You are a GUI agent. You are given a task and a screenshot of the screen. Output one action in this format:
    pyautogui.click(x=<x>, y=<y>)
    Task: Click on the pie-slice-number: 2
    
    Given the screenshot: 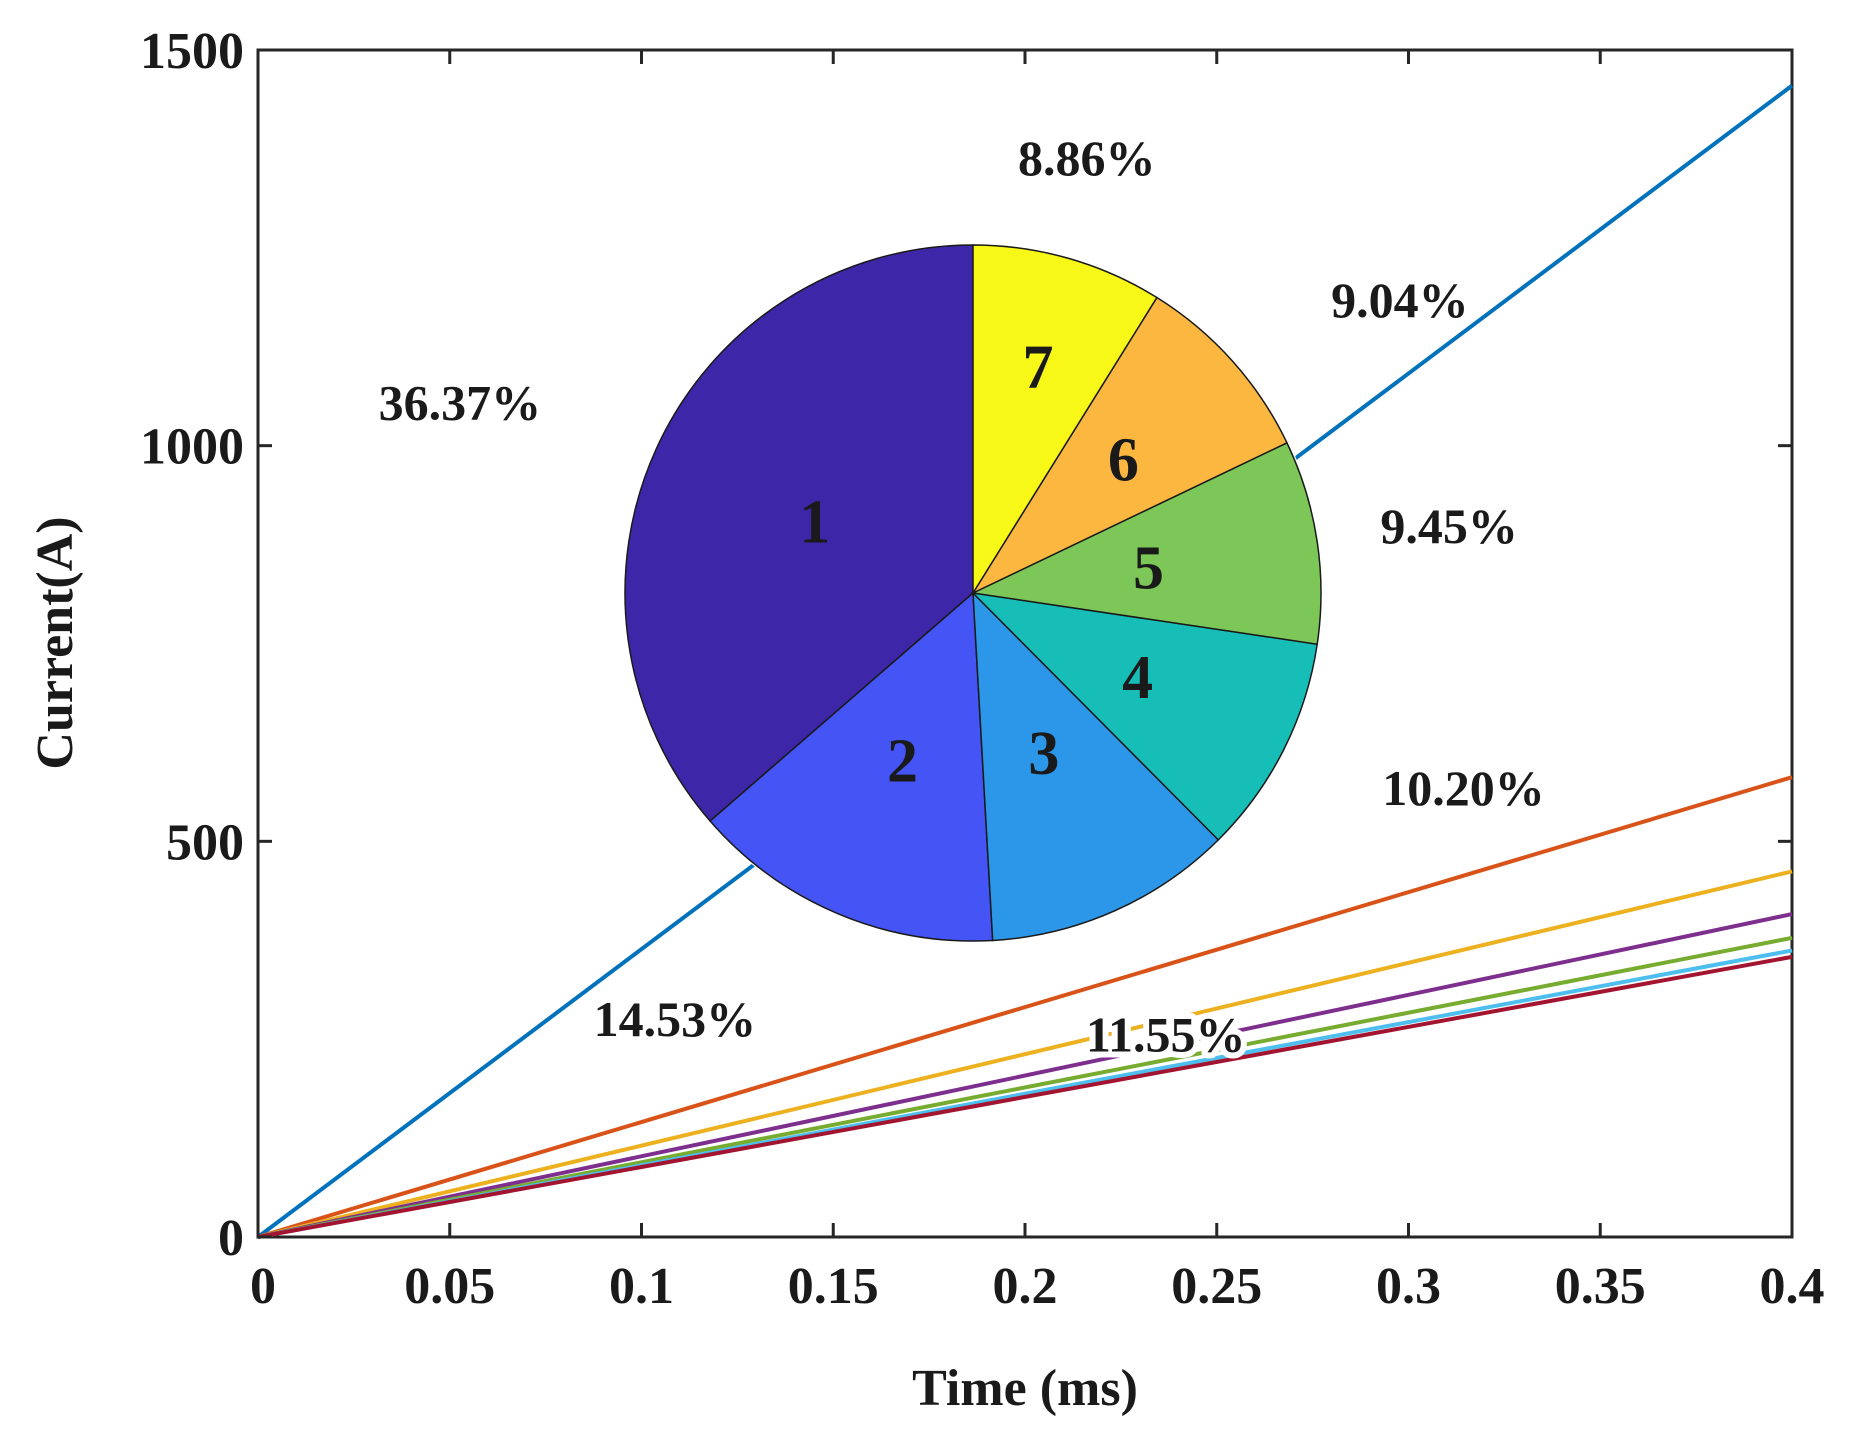 What is the action you would take?
    pyautogui.click(x=902, y=762)
    